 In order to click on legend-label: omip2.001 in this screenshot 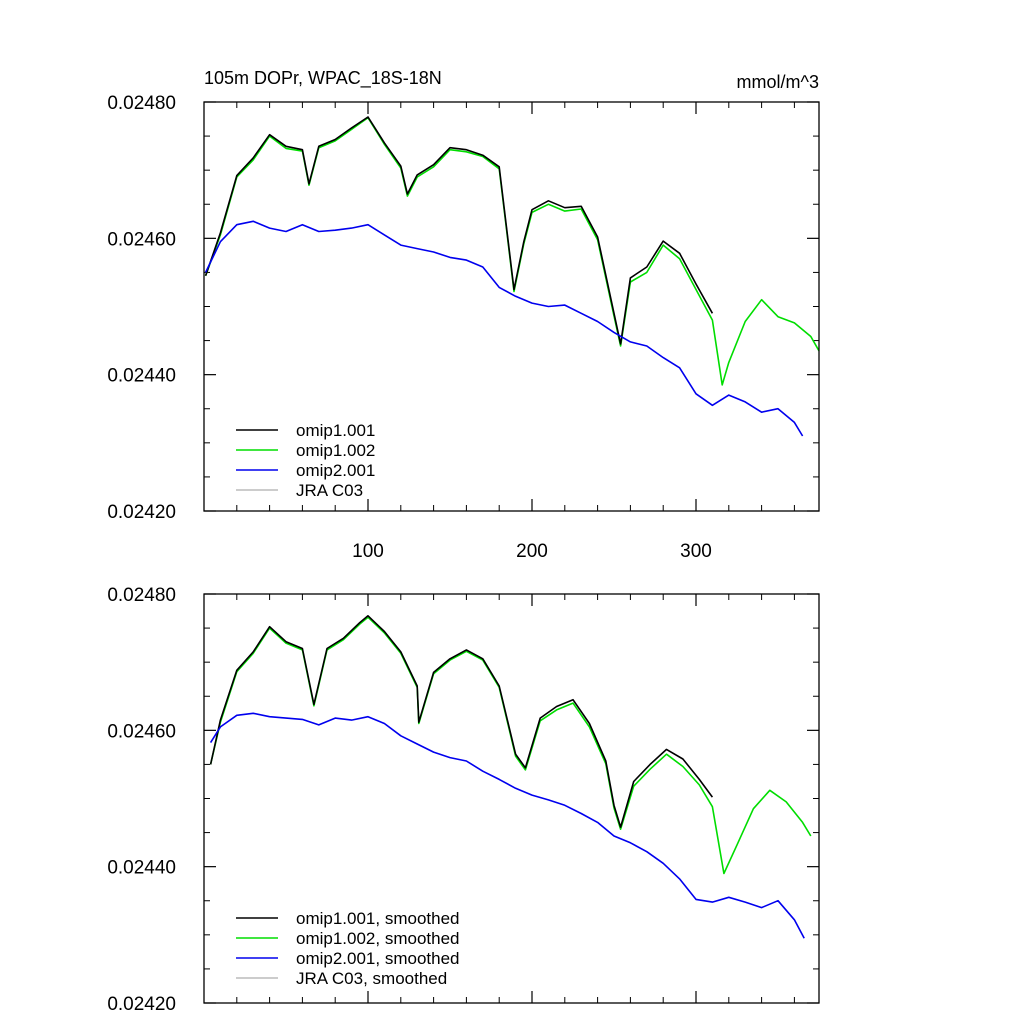, I will do `click(335, 470)`.